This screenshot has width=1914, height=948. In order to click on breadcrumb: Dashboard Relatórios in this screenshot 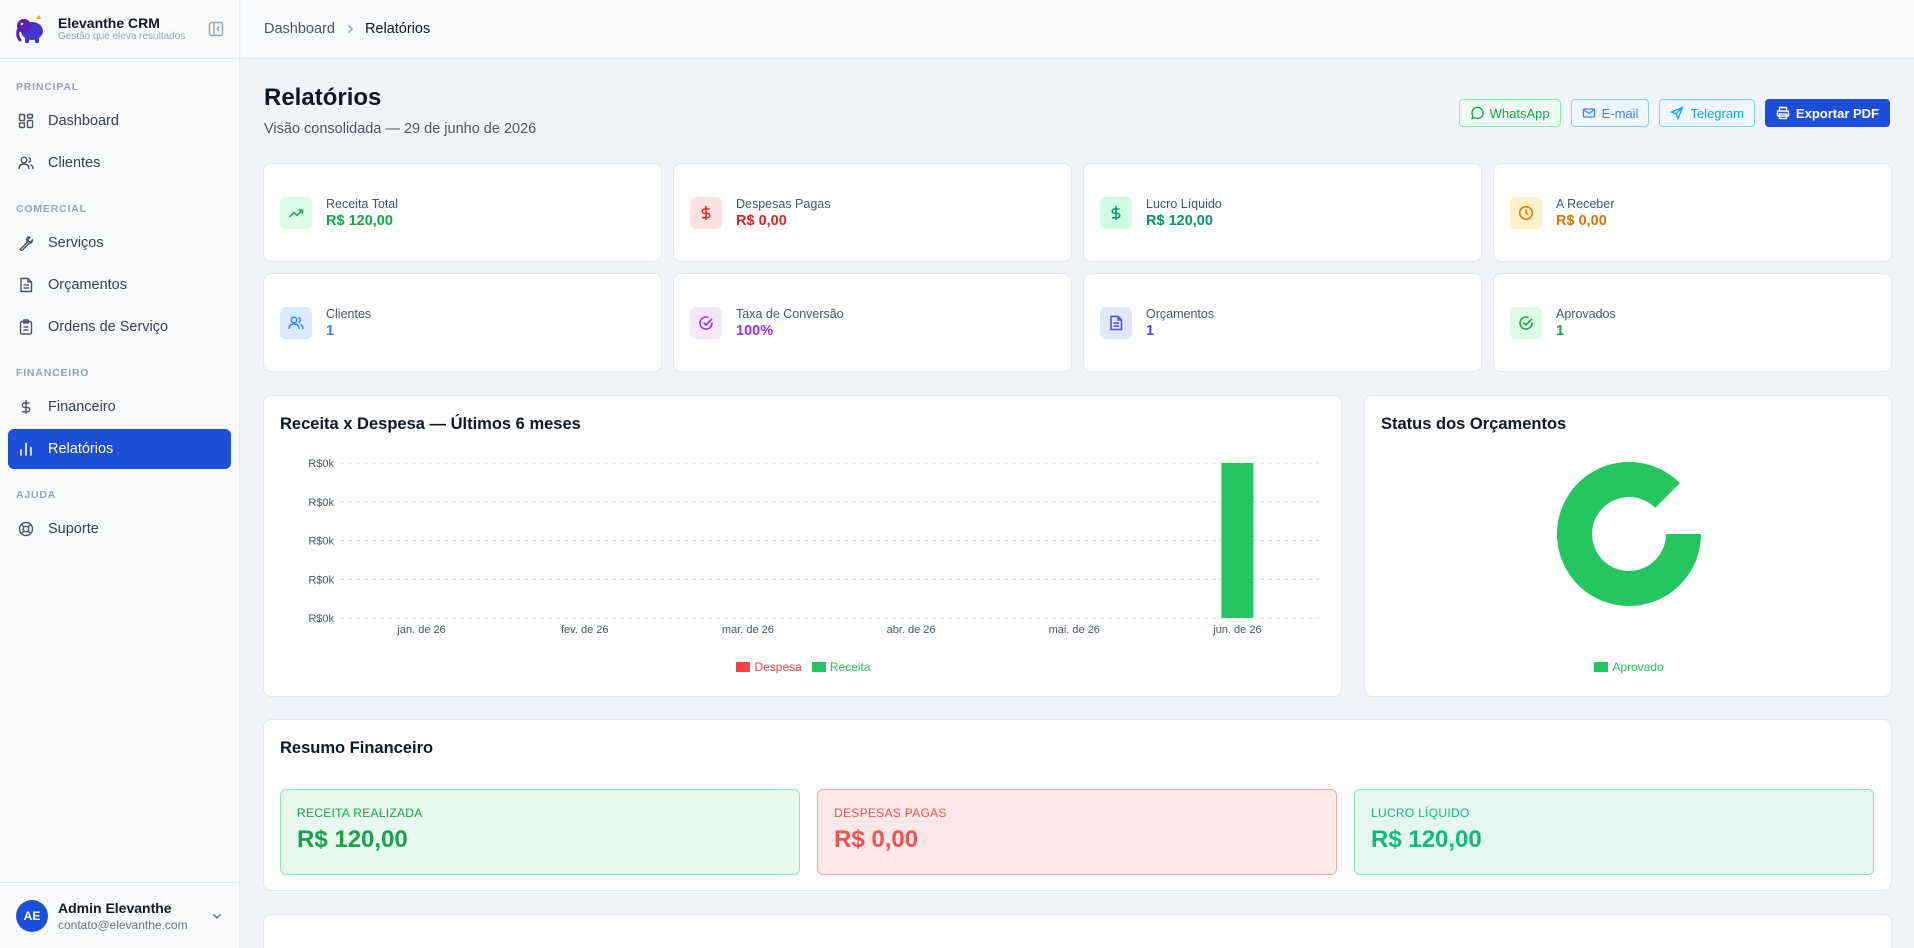, I will do `click(1077, 29)`.